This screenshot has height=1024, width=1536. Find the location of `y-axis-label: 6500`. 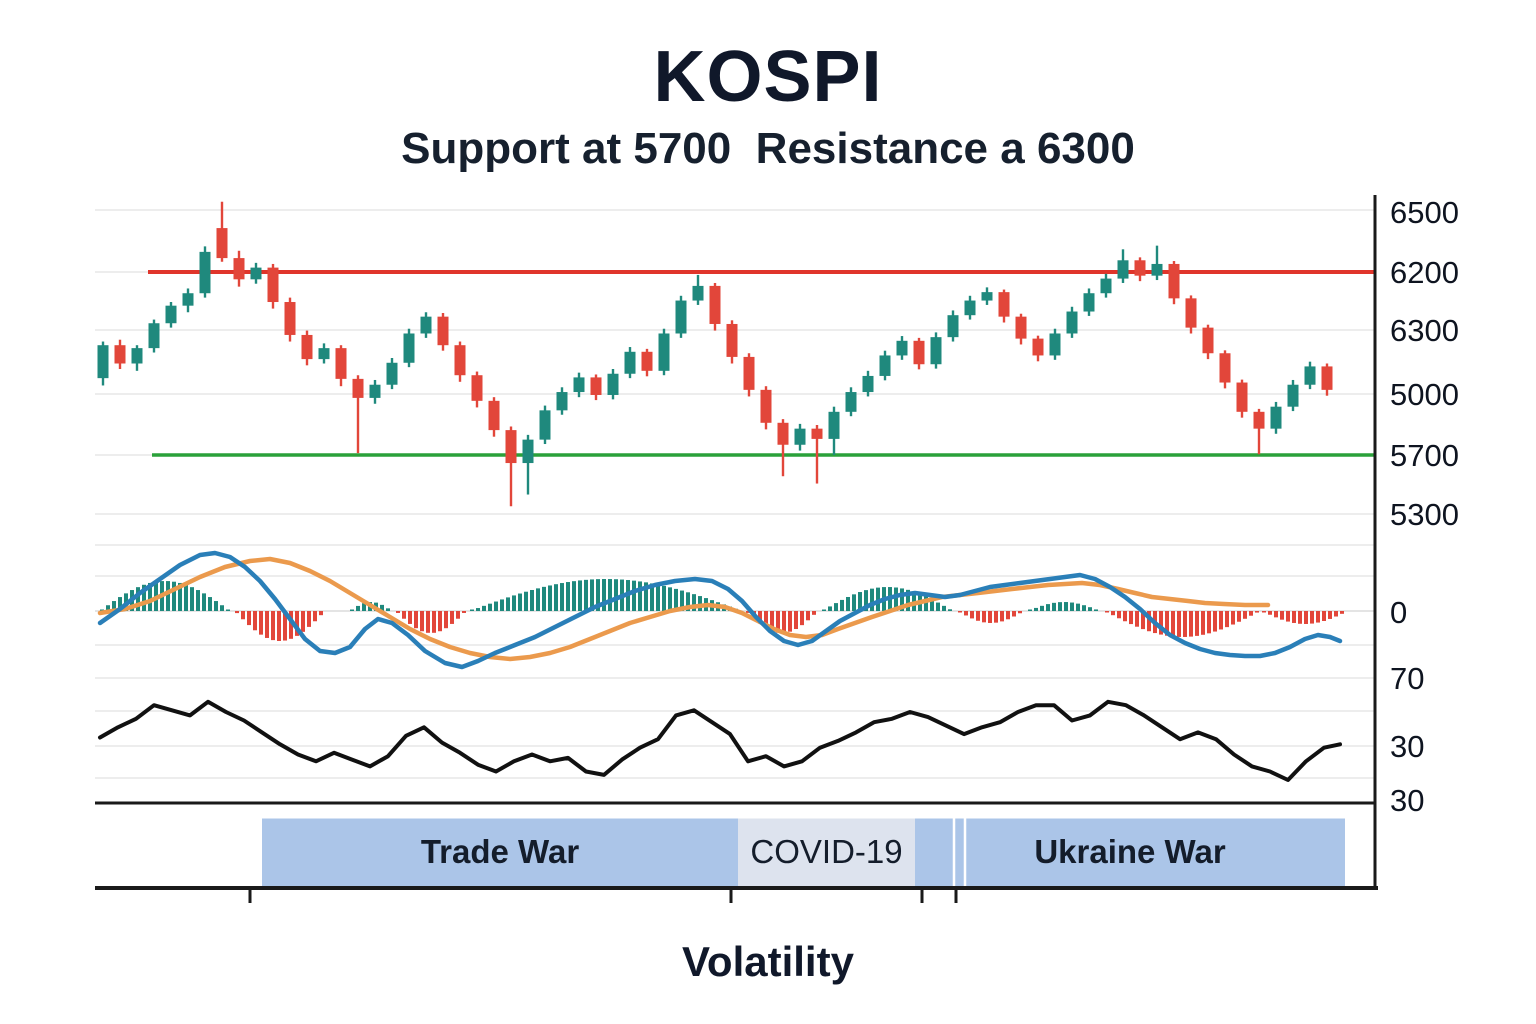

y-axis-label: 6500 is located at coordinates (1424, 212).